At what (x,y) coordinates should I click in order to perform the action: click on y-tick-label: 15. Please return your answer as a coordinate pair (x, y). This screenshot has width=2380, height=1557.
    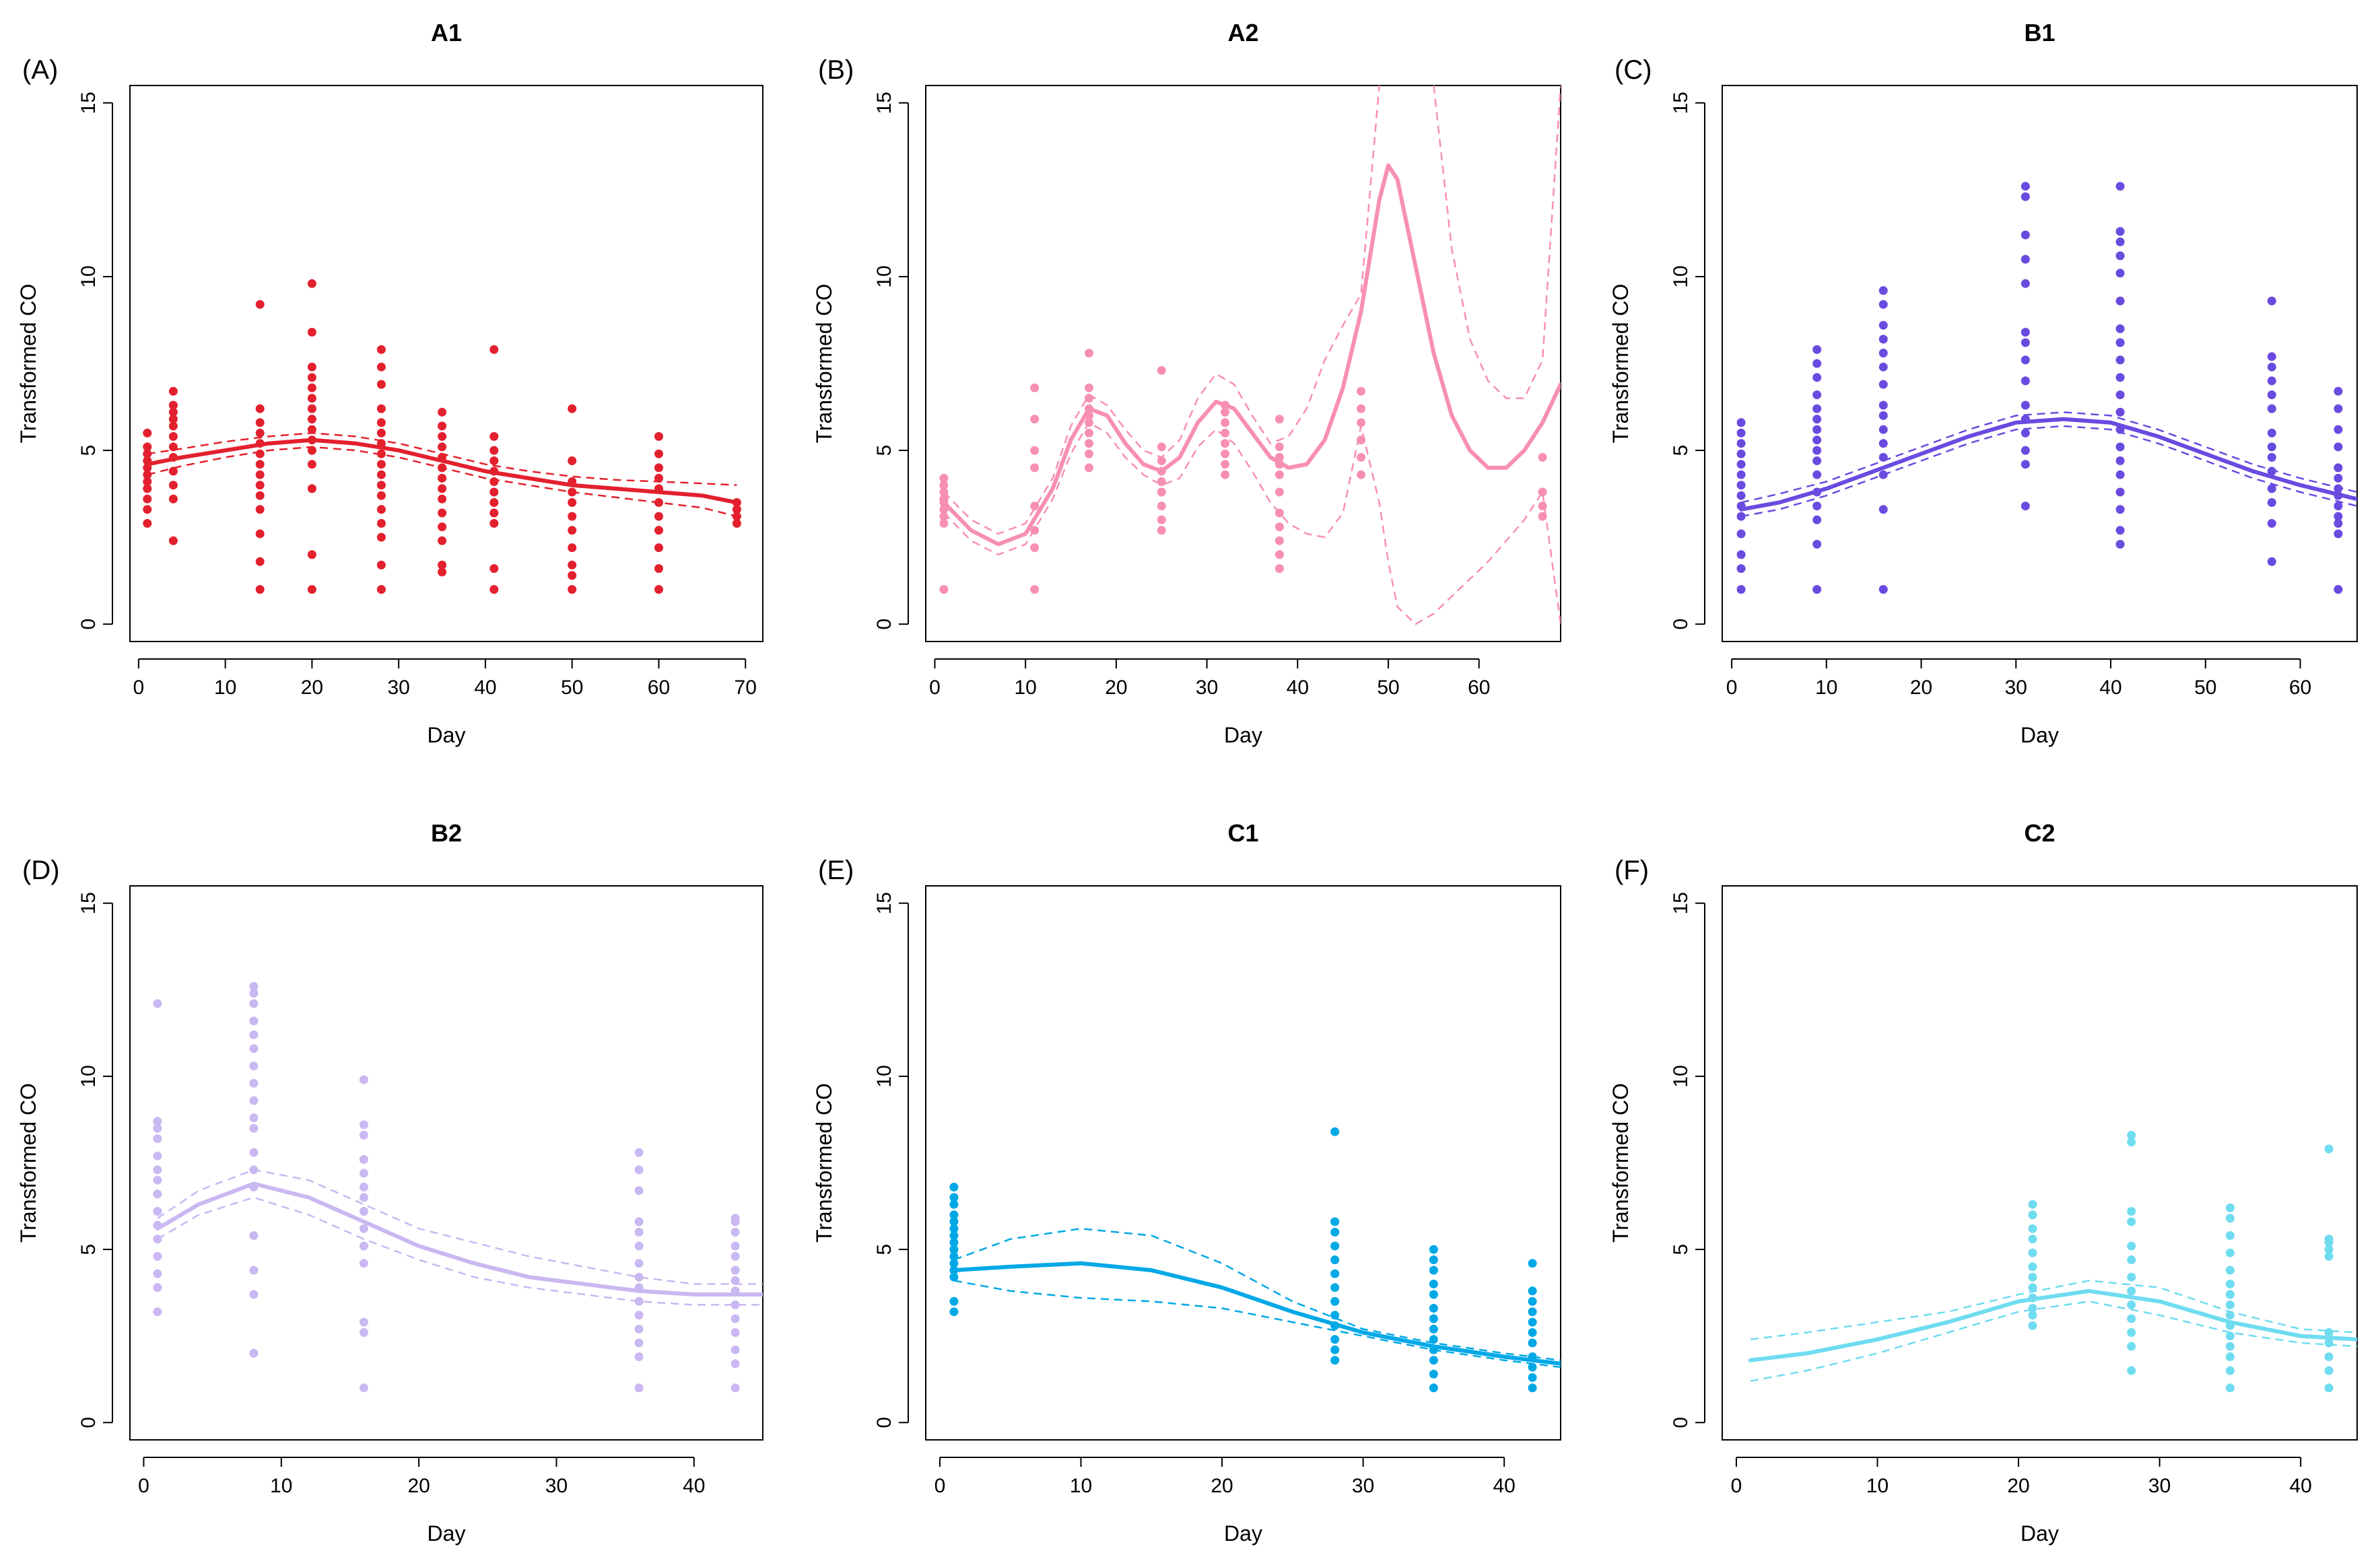
    Looking at the image, I should click on (1681, 903).